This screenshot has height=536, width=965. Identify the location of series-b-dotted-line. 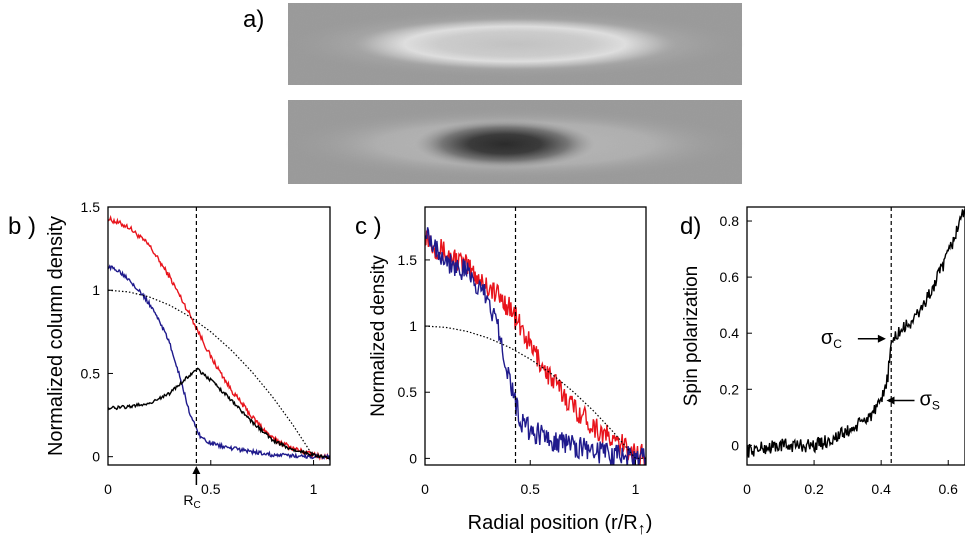
(219, 373).